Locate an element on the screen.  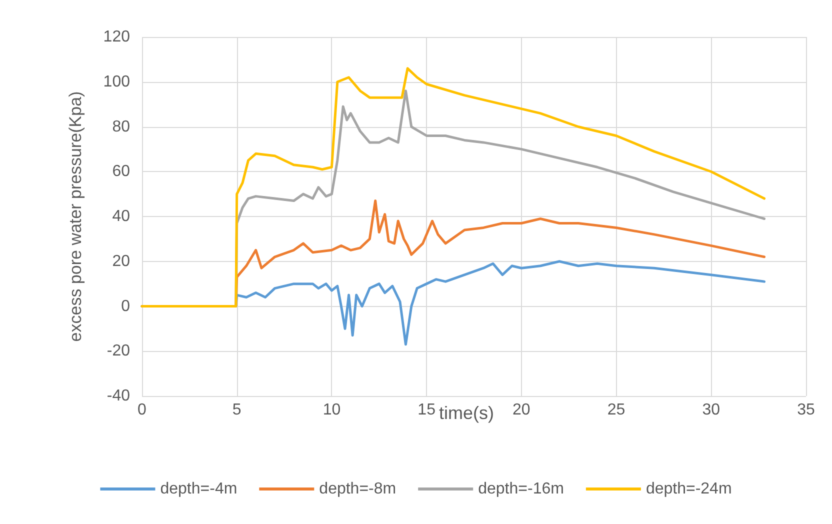
y-tick-label: 80 is located at coordinates (121, 127).